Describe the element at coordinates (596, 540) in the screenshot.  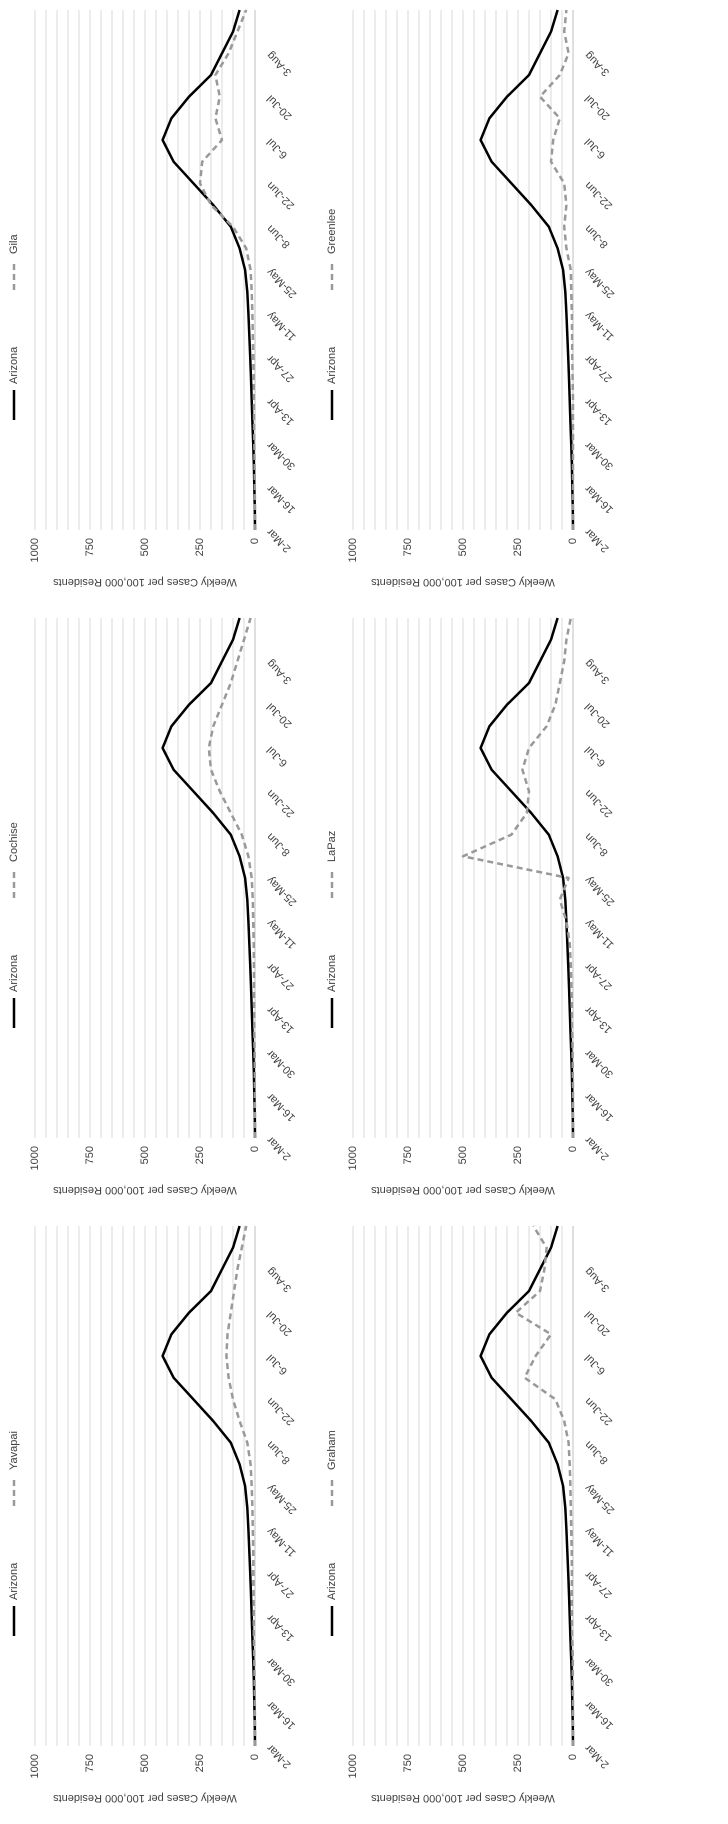
I see `x-tick-label: 2-Mar` at that location.